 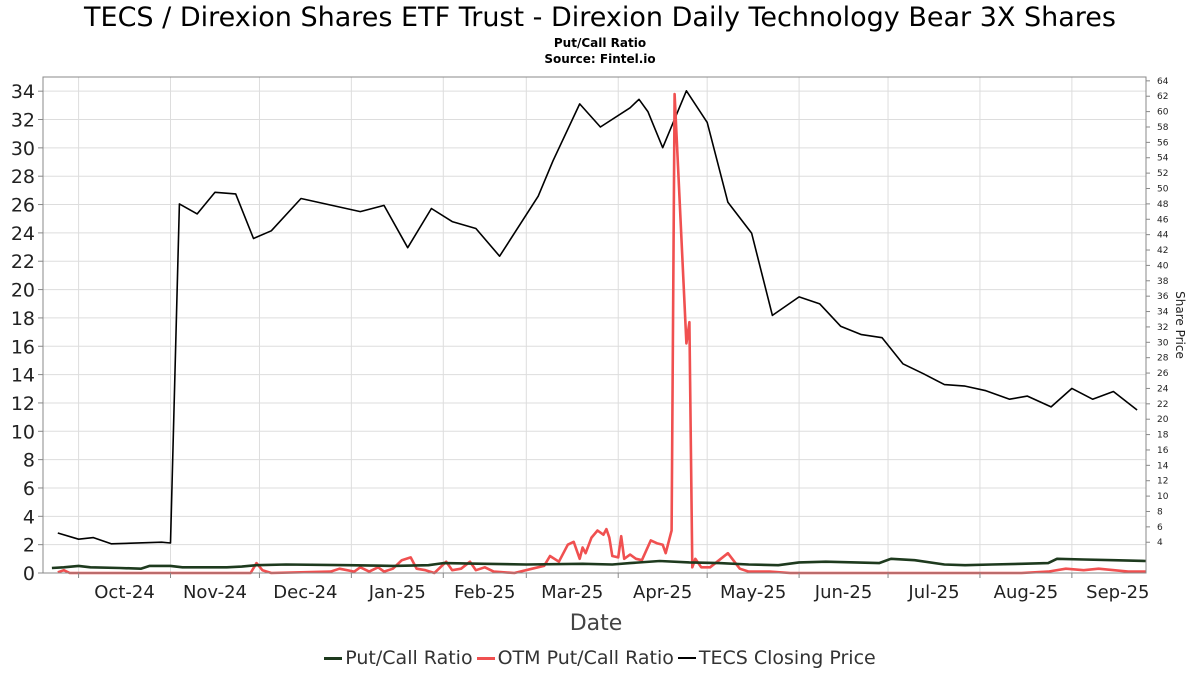 What do you see at coordinates (485, 658) in the screenshot?
I see `legend-swatch-otm-put-call` at bounding box center [485, 658].